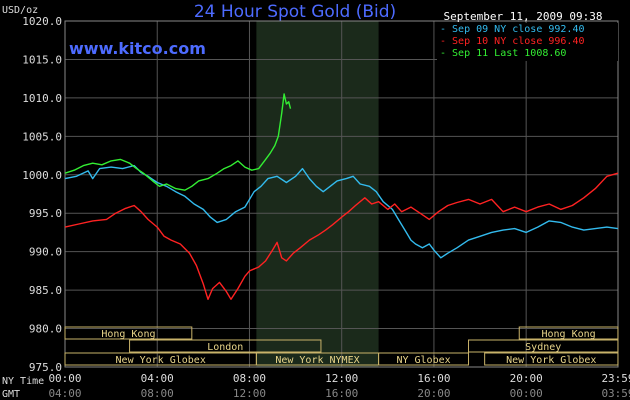 This screenshot has height=400, width=630. Describe the element at coordinates (615, 378) in the screenshot. I see `x-tick-label-ny: 23:59` at that location.